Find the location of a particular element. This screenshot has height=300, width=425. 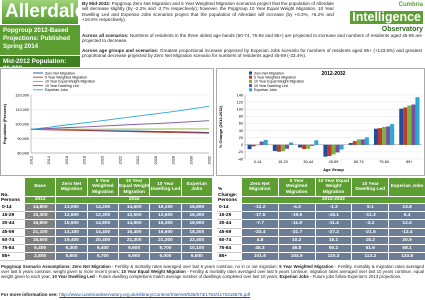

column-header: Zero Net Migration is located at coordinates (260, 187).